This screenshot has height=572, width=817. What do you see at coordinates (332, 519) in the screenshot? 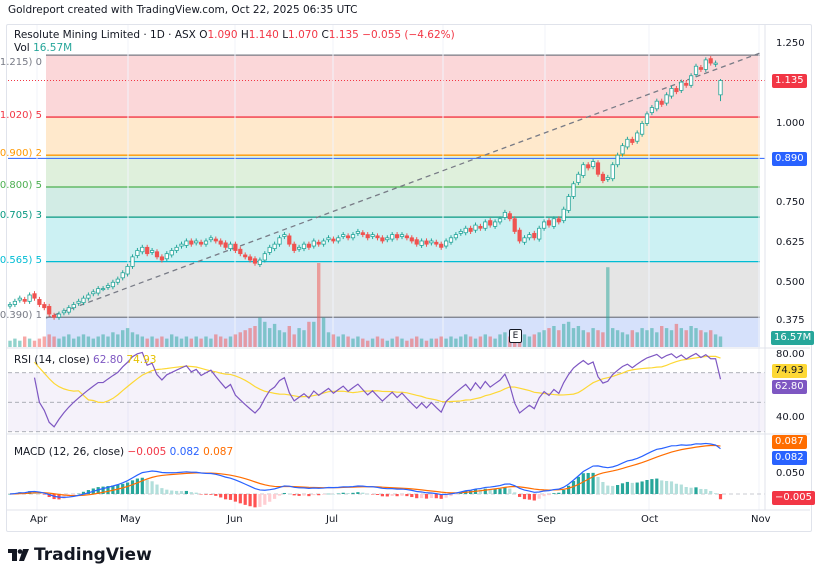
I see `time-tick: Jul` at bounding box center [332, 519].